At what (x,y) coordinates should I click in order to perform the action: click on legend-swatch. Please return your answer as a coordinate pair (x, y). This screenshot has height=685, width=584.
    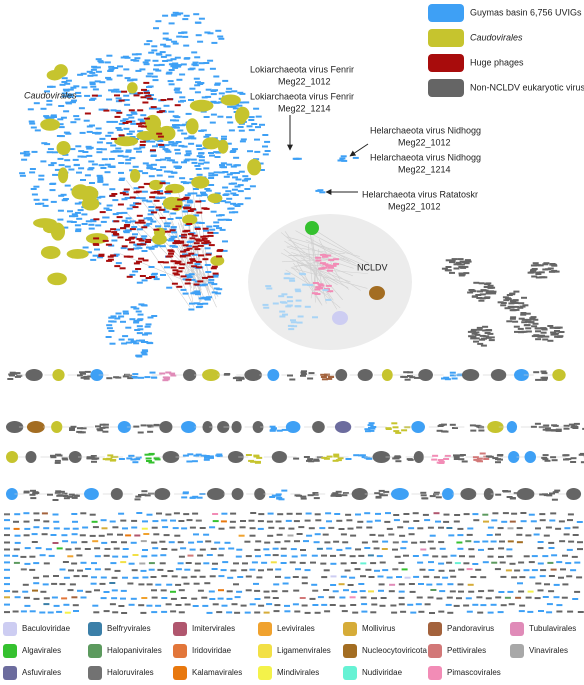
    Looking at the image, I should click on (350, 651).